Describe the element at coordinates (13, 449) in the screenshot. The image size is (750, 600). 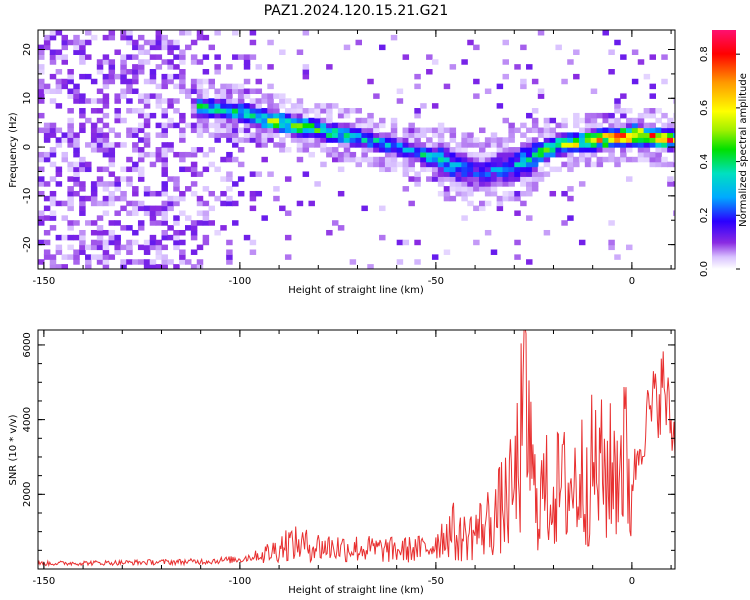
I see `snr-y-label: SNR (10 * v/v)` at that location.